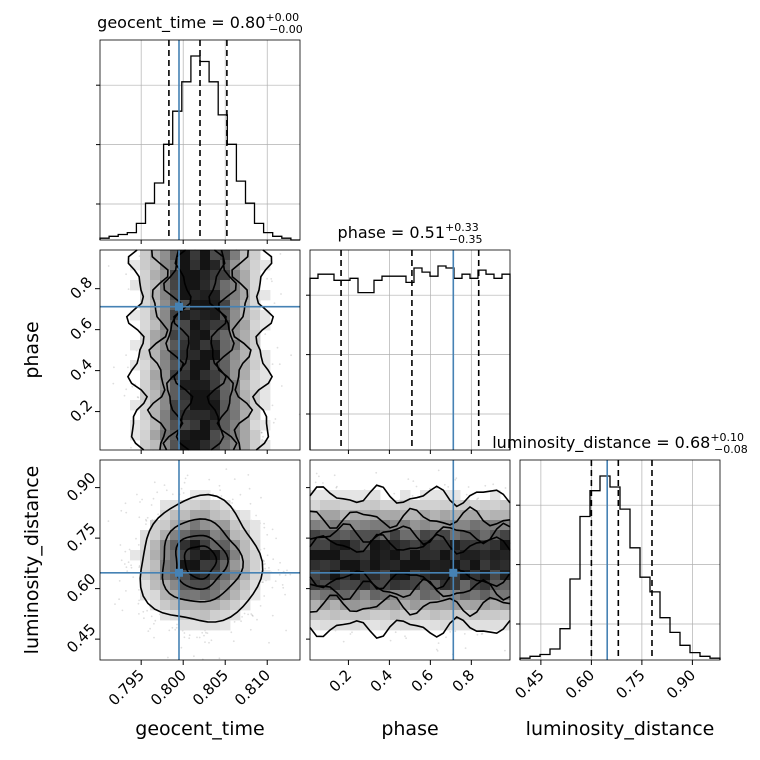 This screenshot has width=760, height=760. What do you see at coordinates (178, 572) in the screenshot?
I see `truth-marker` at bounding box center [178, 572].